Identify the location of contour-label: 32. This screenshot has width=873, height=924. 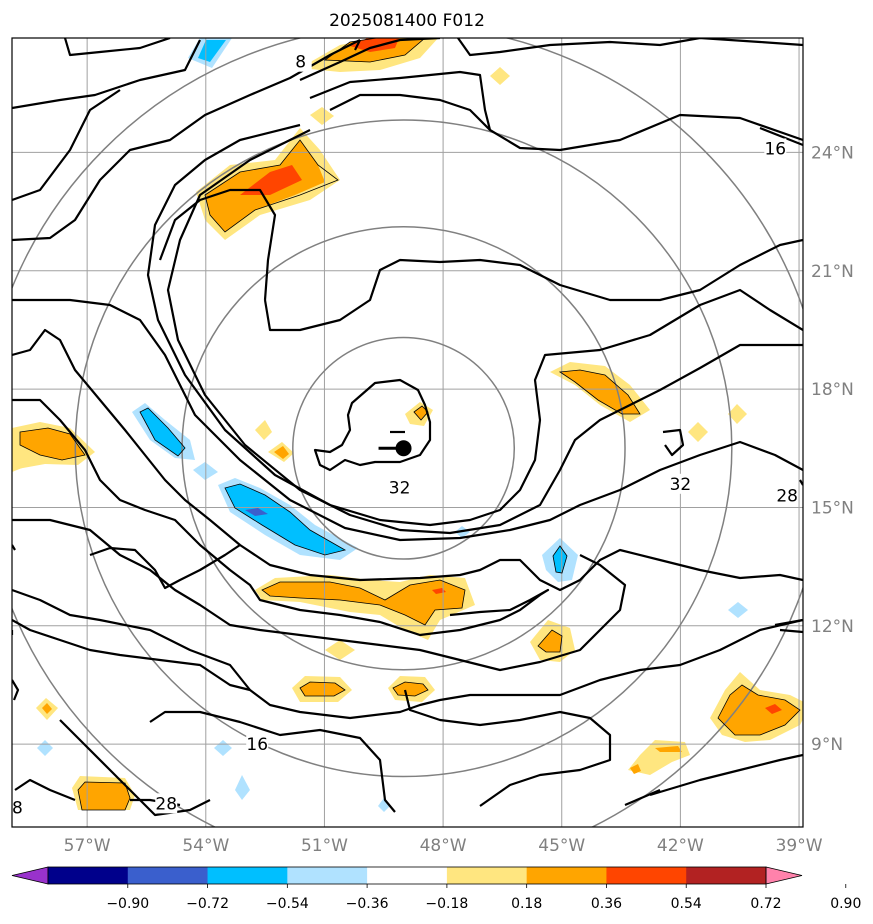
(400, 489).